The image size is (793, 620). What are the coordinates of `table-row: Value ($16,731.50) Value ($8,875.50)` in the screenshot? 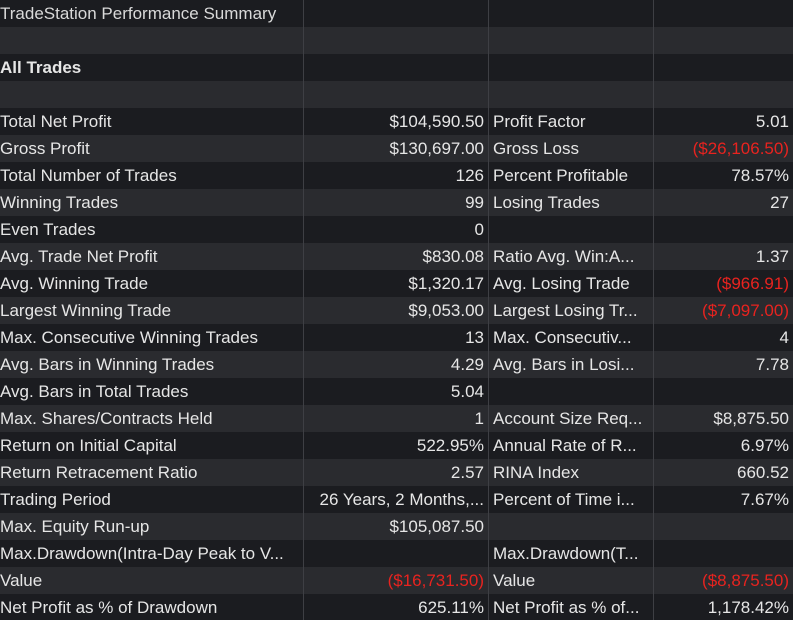 It's located at (396, 580).